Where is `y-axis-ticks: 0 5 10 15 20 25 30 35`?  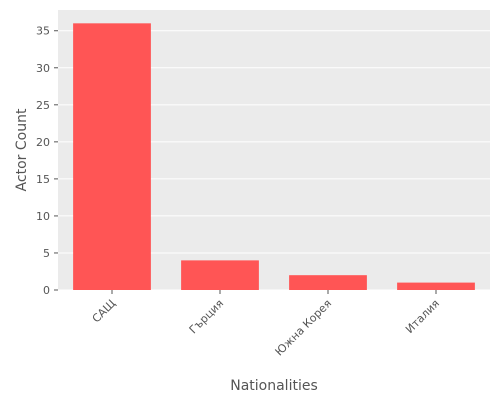
y-axis-ticks: 0 5 10 15 20 25 30 35 is located at coordinates (47, 161).